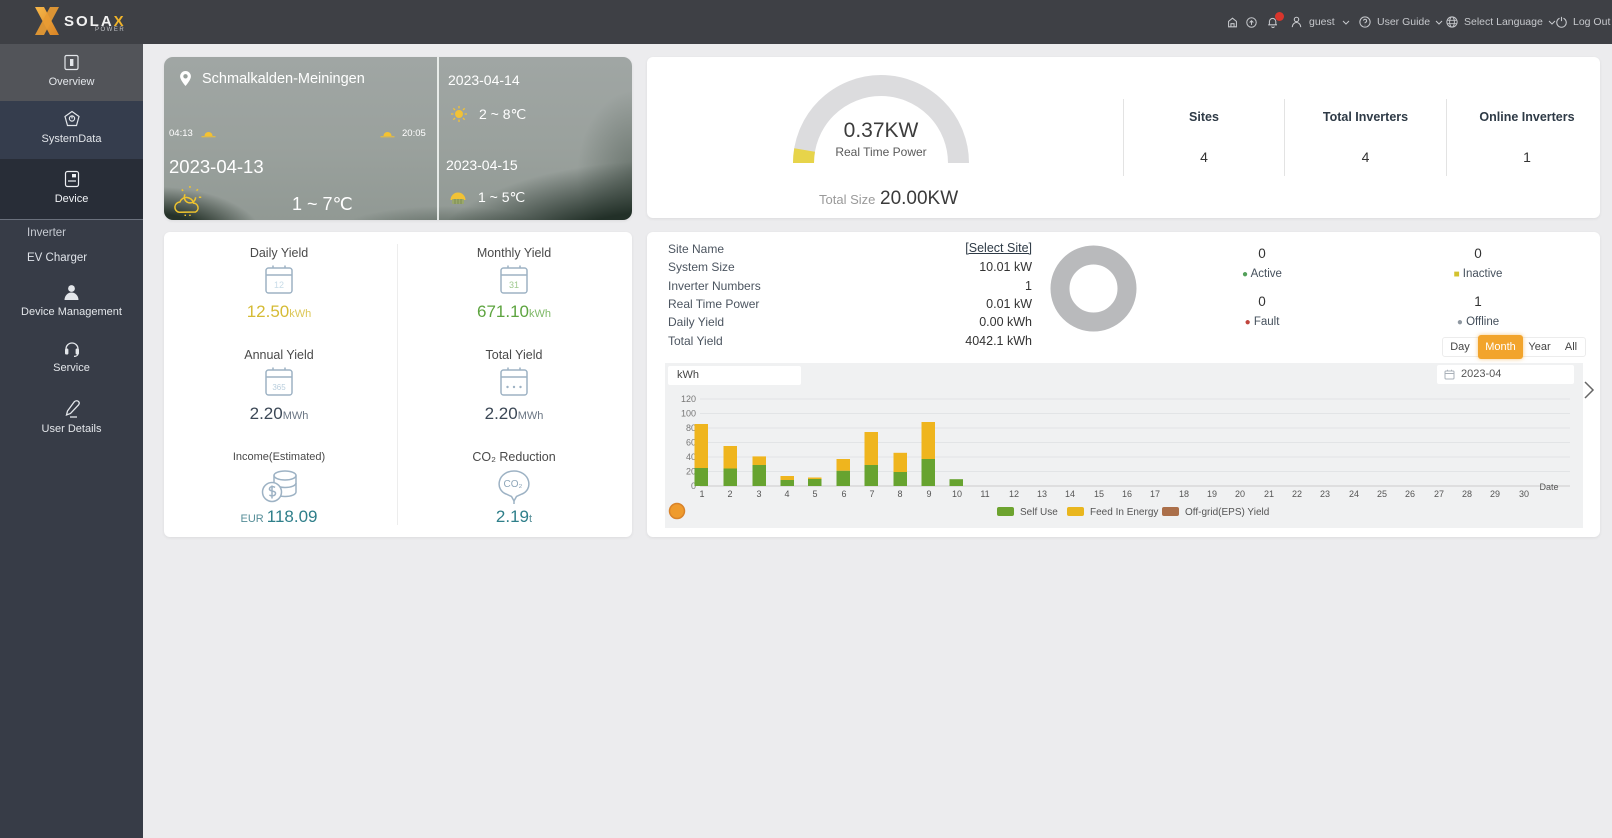  What do you see at coordinates (957, 494) in the screenshot?
I see `svg-text: 10` at bounding box center [957, 494].